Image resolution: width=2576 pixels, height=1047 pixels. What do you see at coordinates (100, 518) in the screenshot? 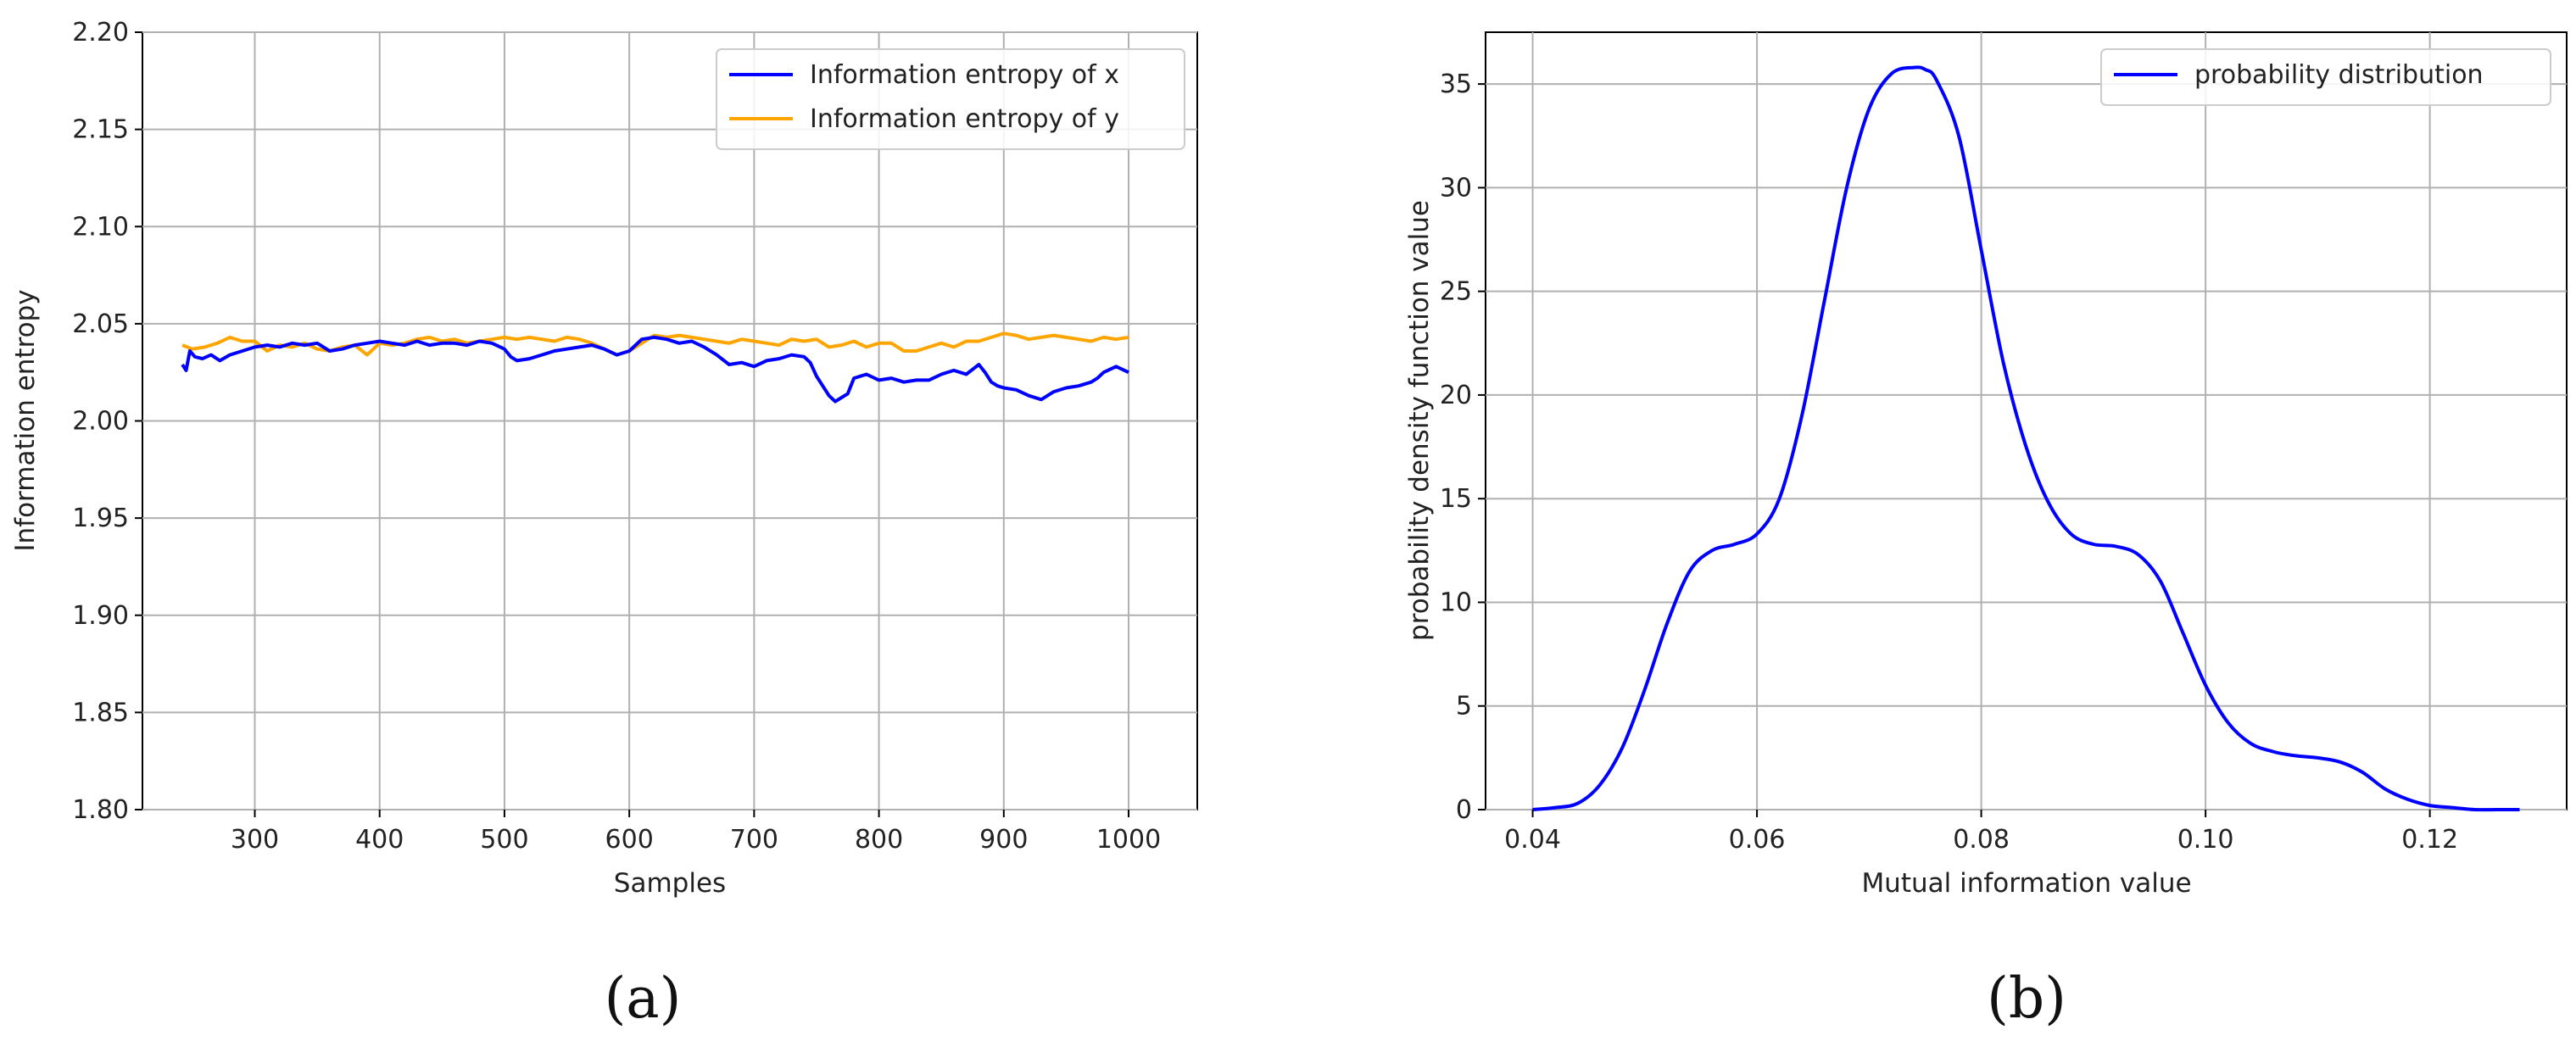
I see `y-tick-label-a: 1.95` at bounding box center [100, 518].